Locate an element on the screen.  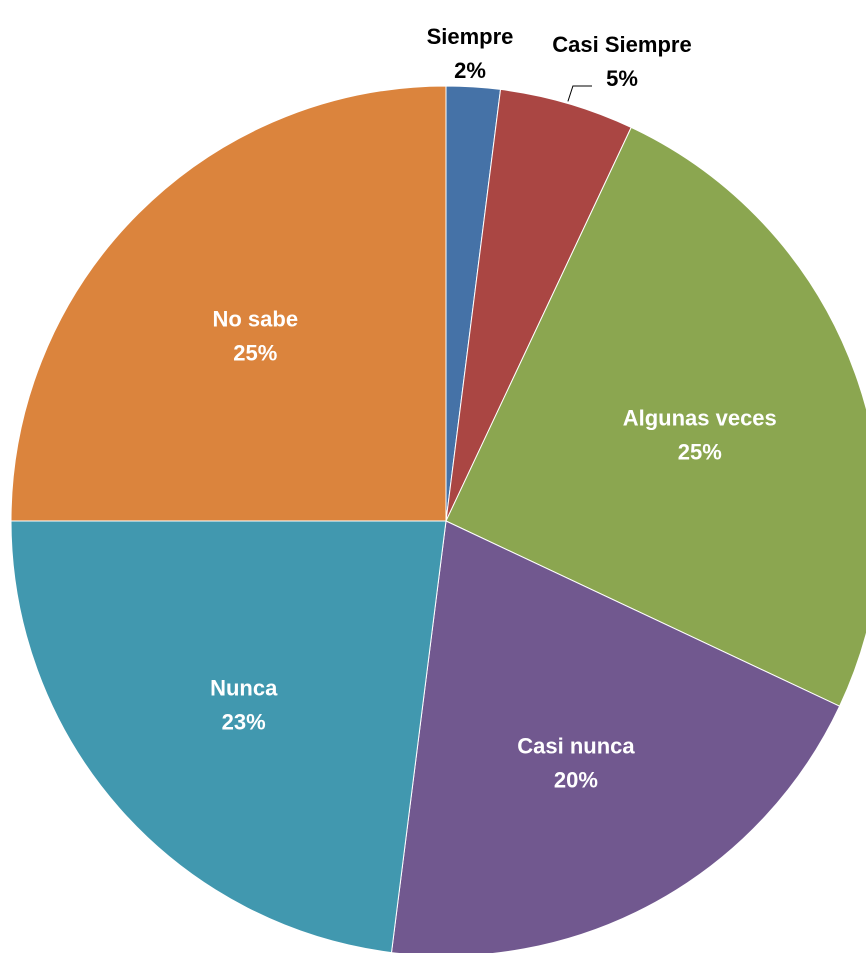
slice-value-no-sabe: 25% is located at coordinates (255, 352).